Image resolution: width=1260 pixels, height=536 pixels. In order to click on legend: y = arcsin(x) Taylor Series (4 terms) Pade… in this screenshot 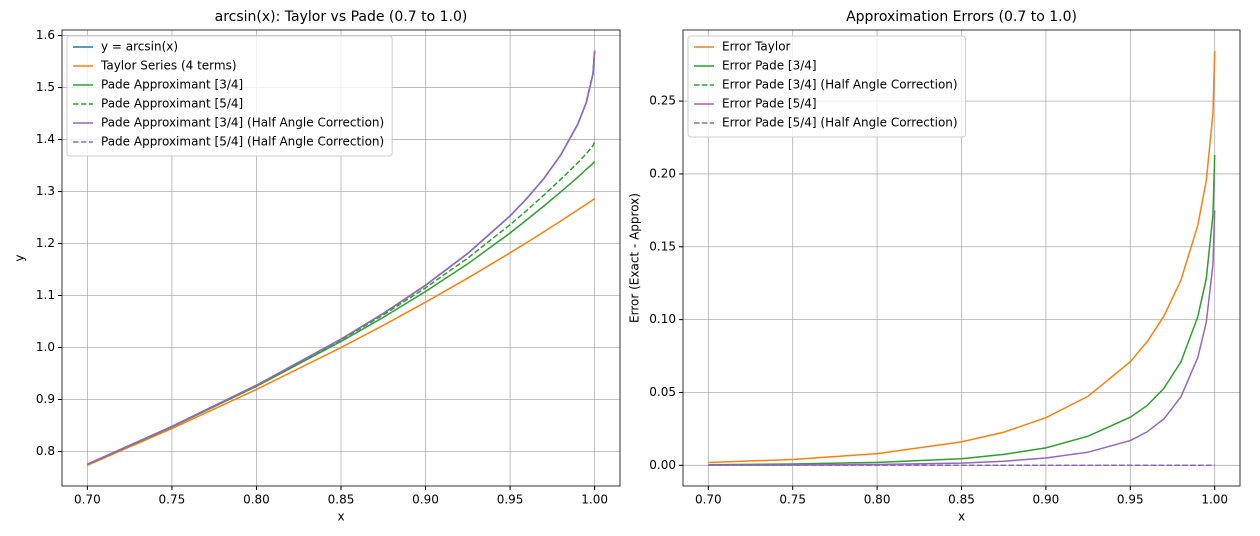, I will do `click(229, 96)`.